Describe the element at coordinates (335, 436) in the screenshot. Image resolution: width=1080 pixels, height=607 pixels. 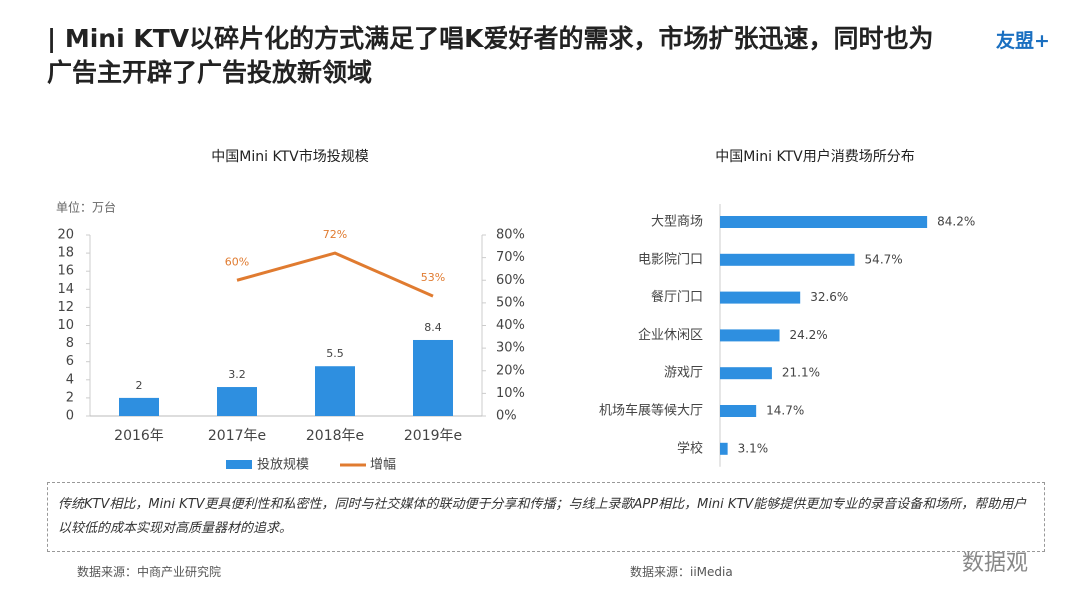
I see `x-tick-label: 2018年e` at that location.